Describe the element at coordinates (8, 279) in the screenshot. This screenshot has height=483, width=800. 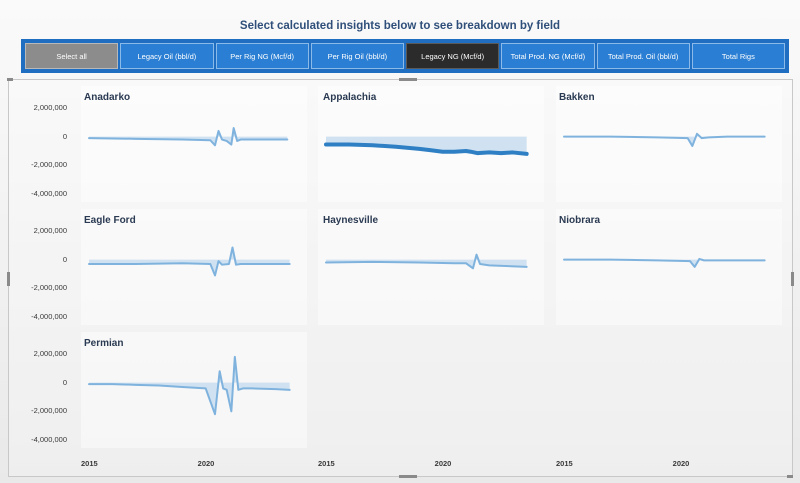
I see `handle-left` at that location.